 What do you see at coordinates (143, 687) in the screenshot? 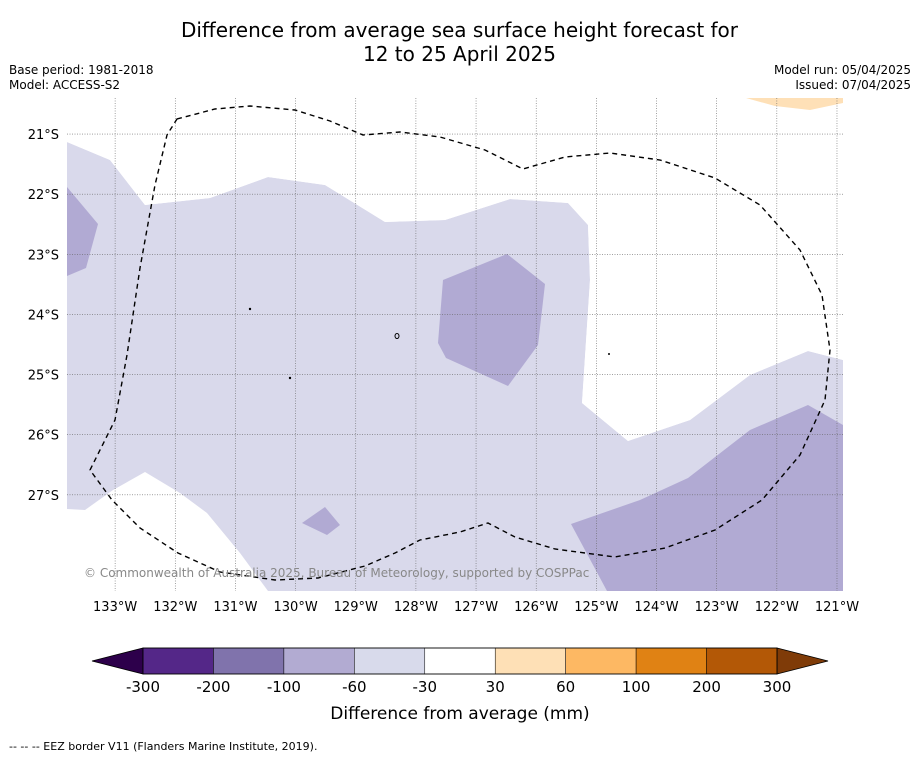
I see `colorbar-tick-label: -300` at bounding box center [143, 687].